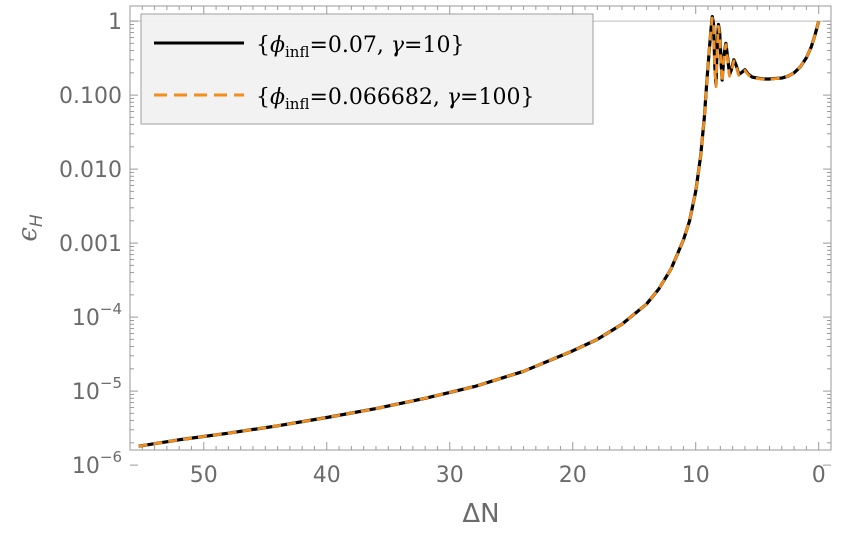  Describe the element at coordinates (434, 45) in the screenshot. I see `legend-close-1: =10}` at that location.